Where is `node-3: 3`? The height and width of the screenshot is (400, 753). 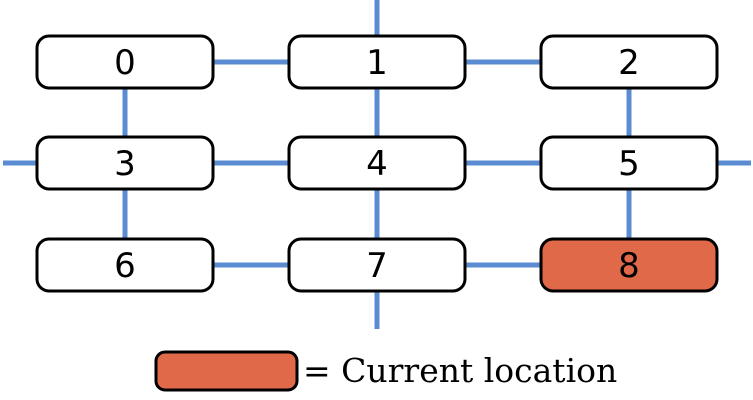
node-3: 3 is located at coordinates (125, 163).